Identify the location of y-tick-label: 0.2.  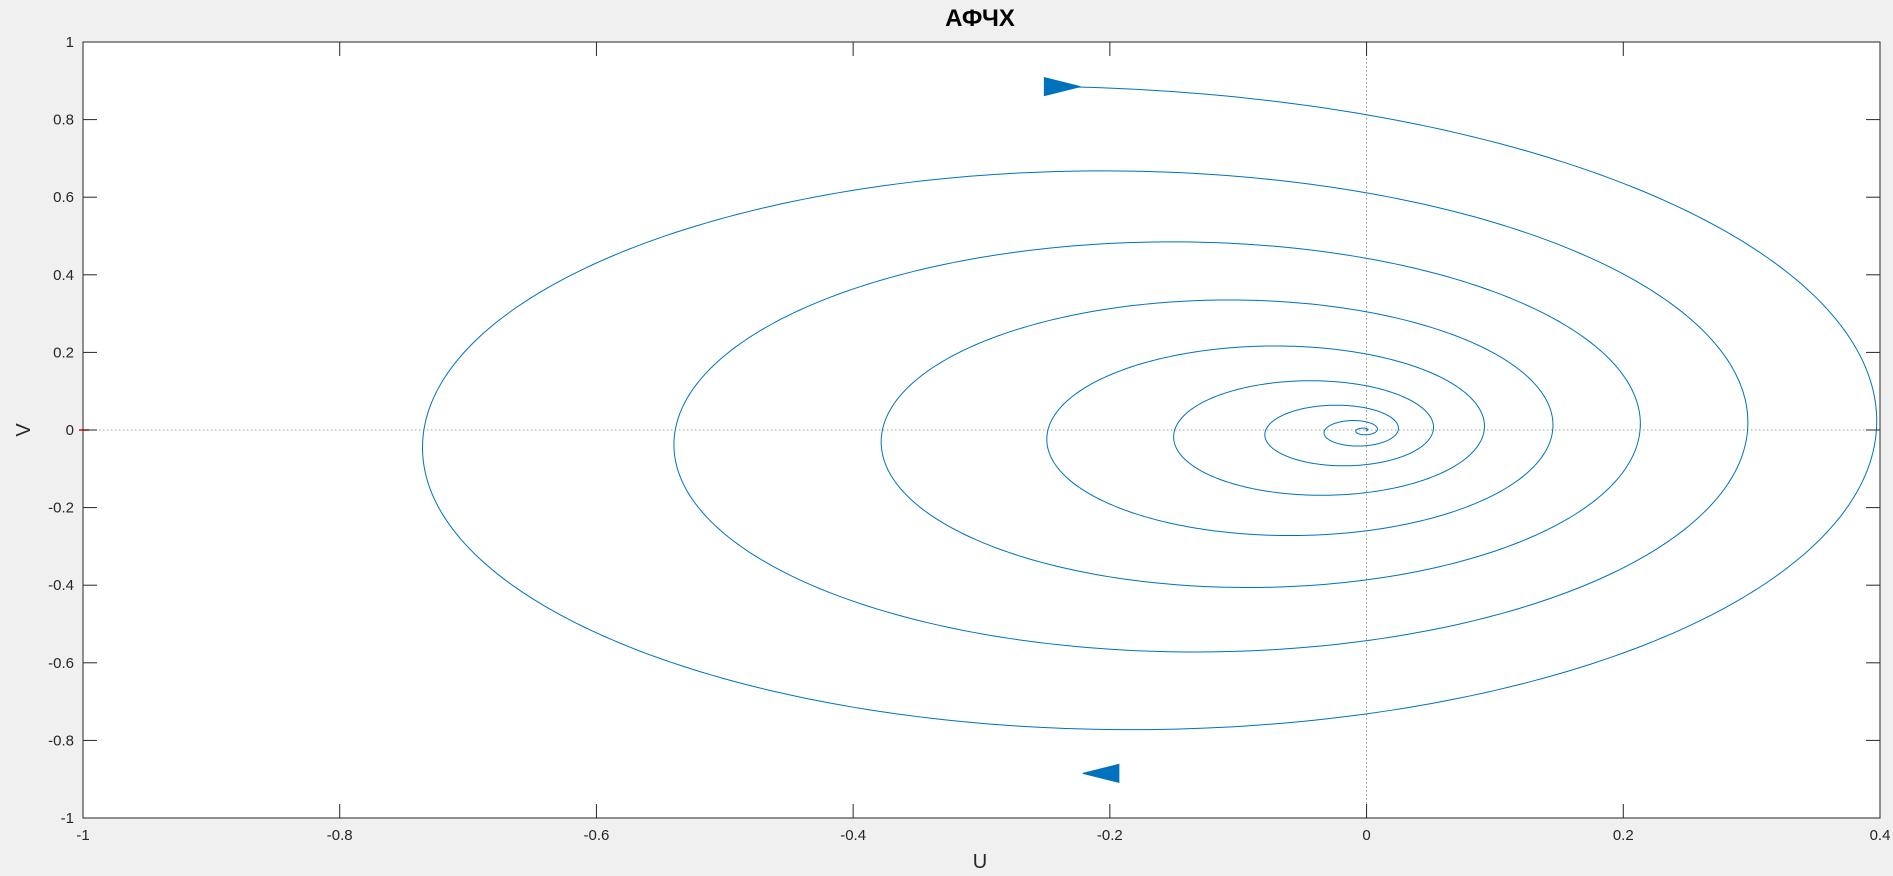
(63, 352).